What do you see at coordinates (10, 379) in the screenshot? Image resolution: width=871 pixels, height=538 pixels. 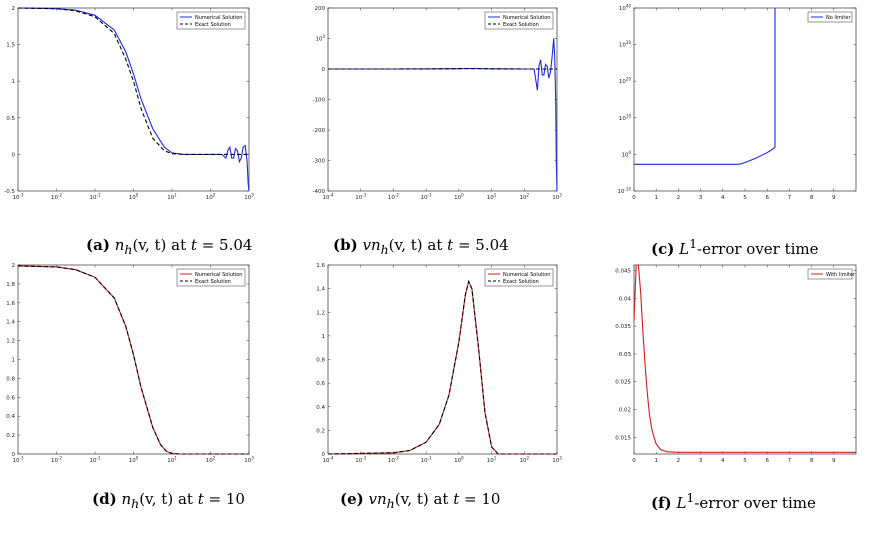 I see `y-tick-label: 0.8` at bounding box center [10, 379].